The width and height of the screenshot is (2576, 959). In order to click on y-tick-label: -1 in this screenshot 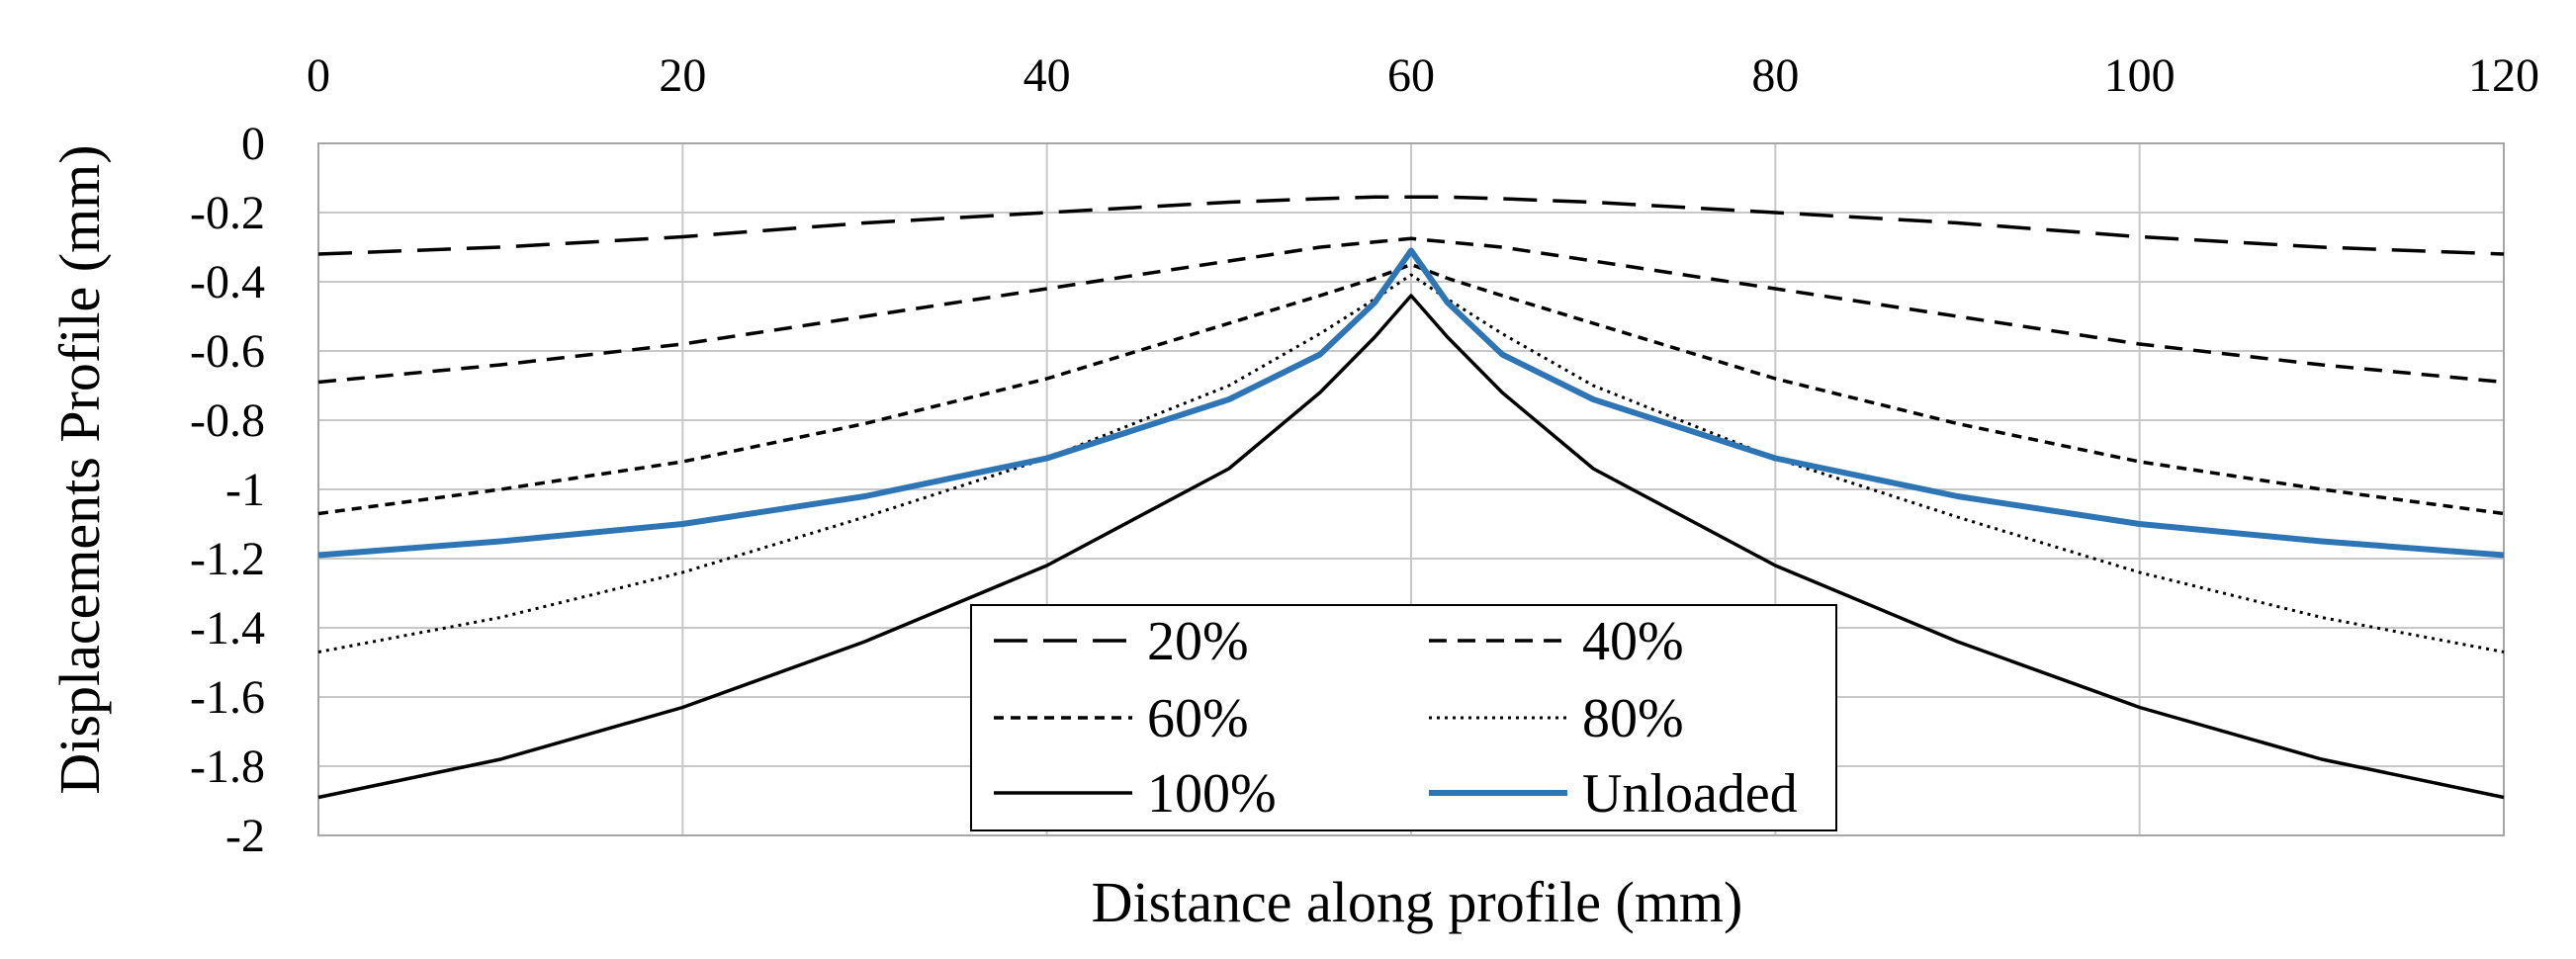, I will do `click(245, 490)`.